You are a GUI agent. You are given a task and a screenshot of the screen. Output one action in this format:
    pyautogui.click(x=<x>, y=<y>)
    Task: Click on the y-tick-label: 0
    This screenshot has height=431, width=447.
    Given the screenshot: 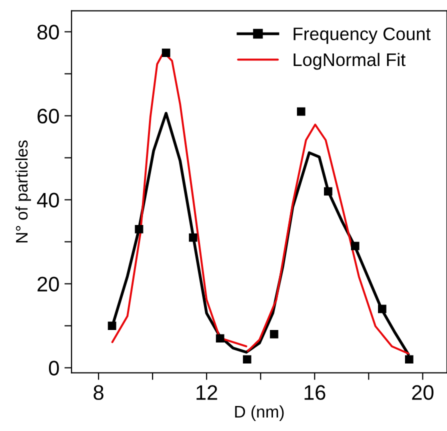 What is the action you would take?
    pyautogui.click(x=53, y=368)
    